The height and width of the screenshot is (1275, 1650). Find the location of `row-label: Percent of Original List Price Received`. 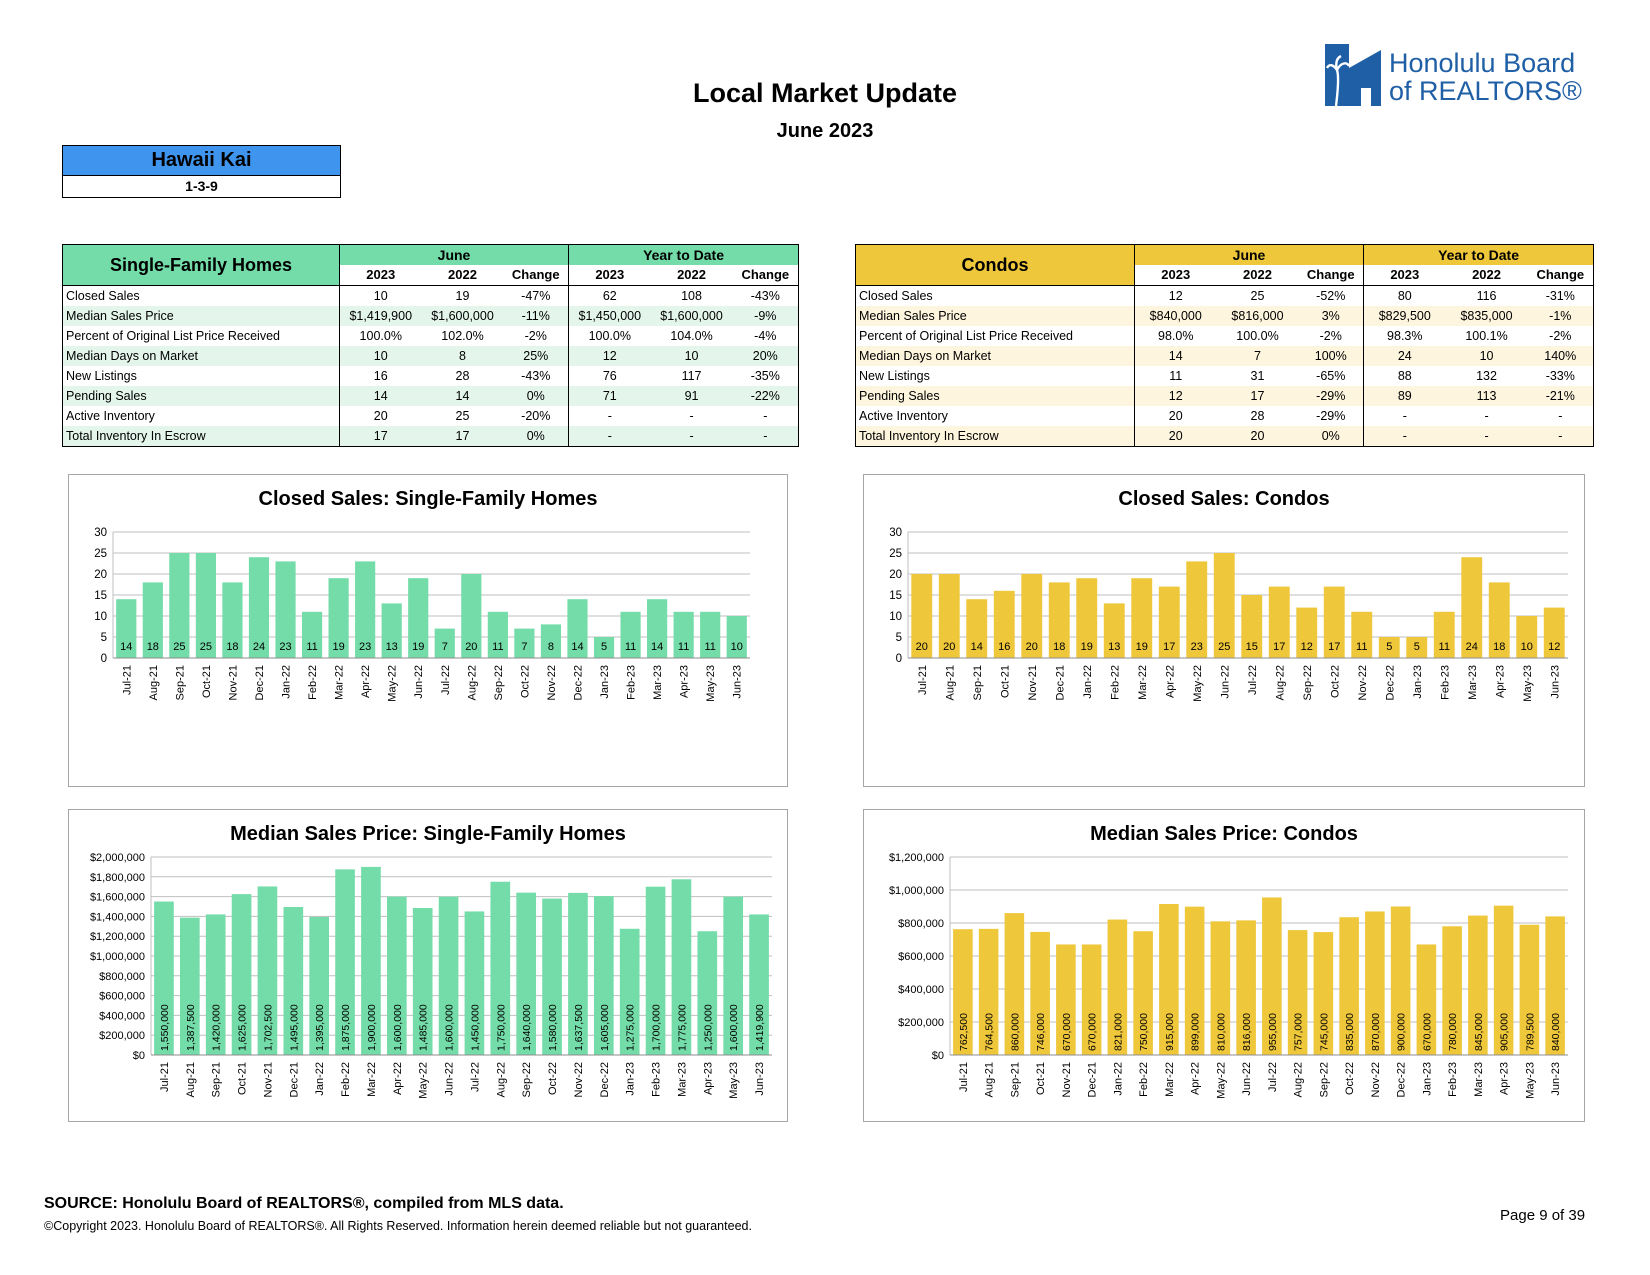

row-label: Percent of Original List Price Received is located at coordinates (995, 336).